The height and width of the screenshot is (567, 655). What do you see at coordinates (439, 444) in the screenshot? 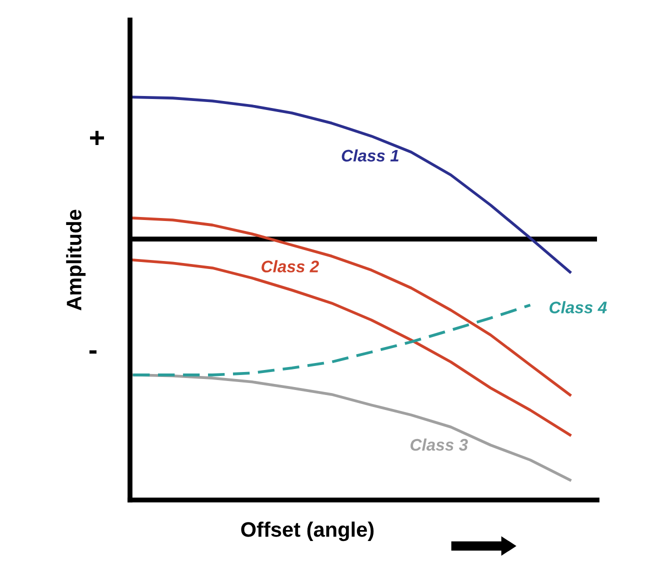
I see `series-label: Class 3` at bounding box center [439, 444].